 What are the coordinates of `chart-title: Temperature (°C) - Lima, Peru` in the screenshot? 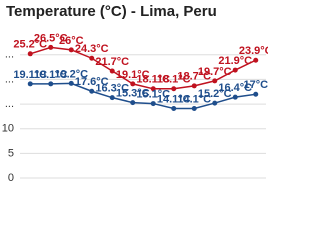 It's located at (111, 11).